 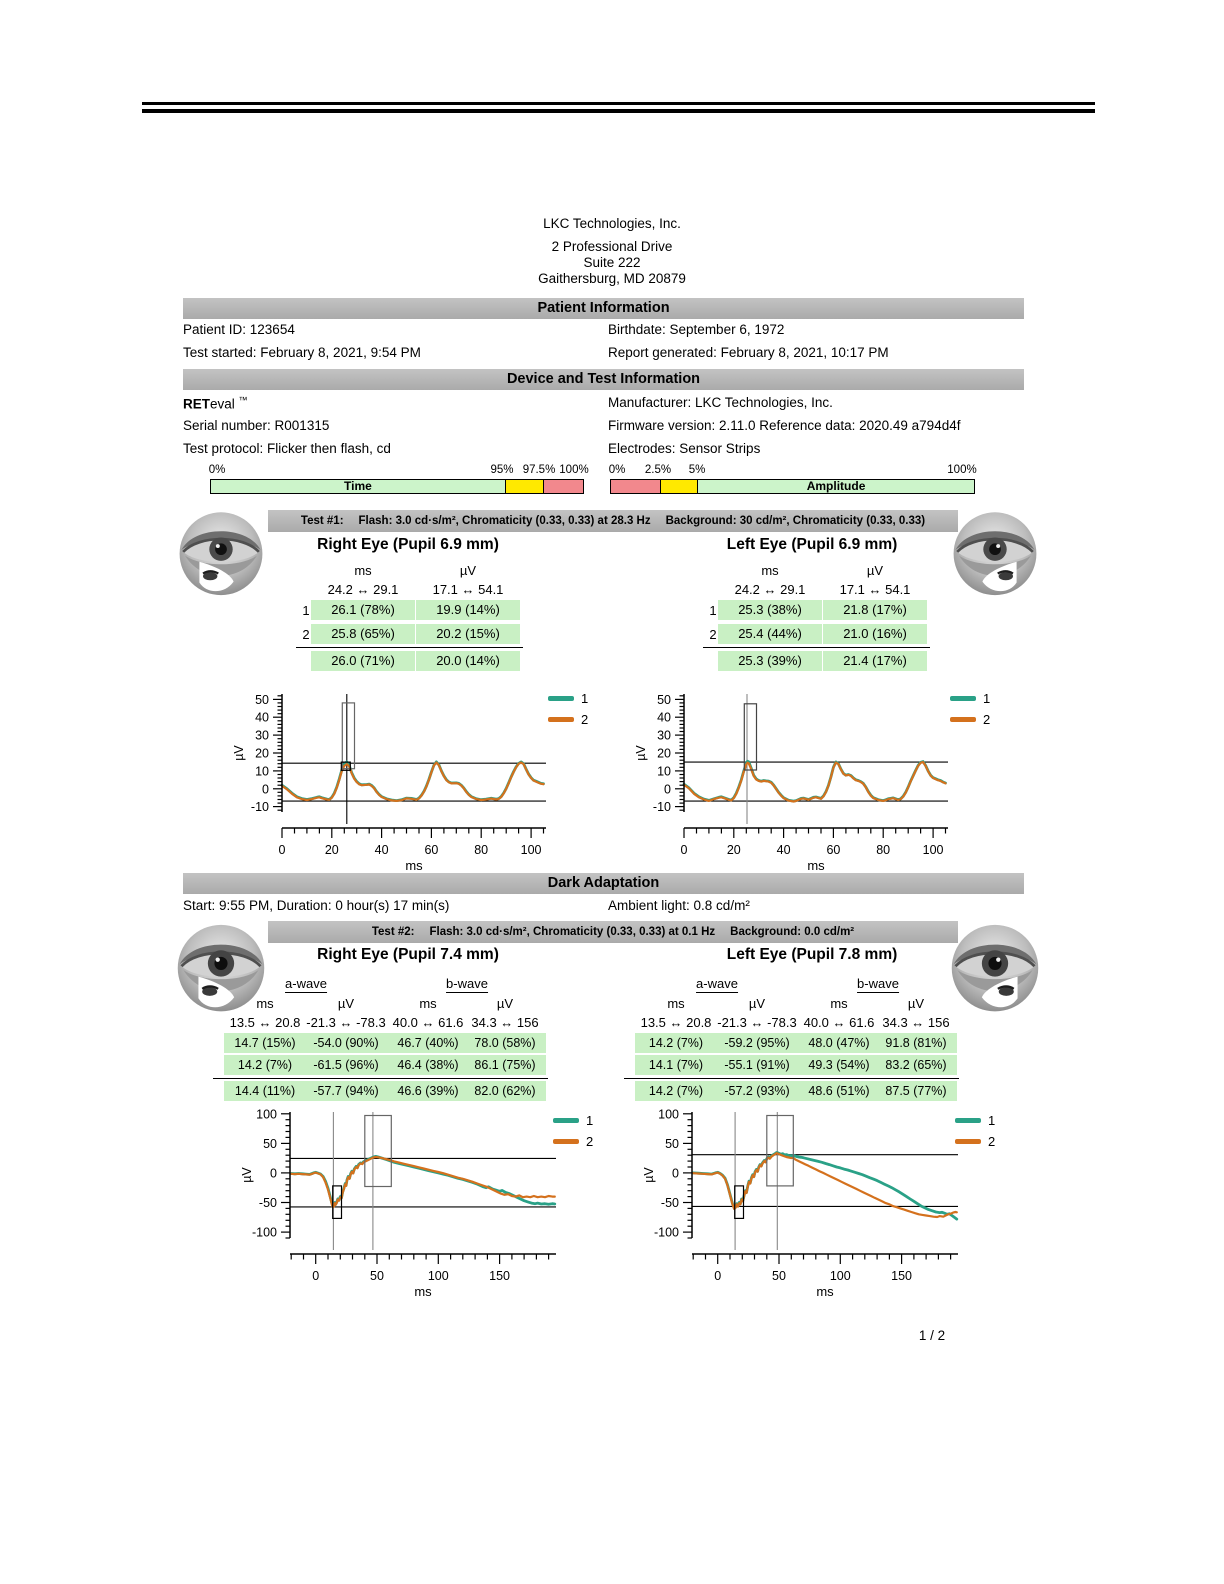 I want to click on amplitude-bar-marginal-segment, so click(x=679, y=486).